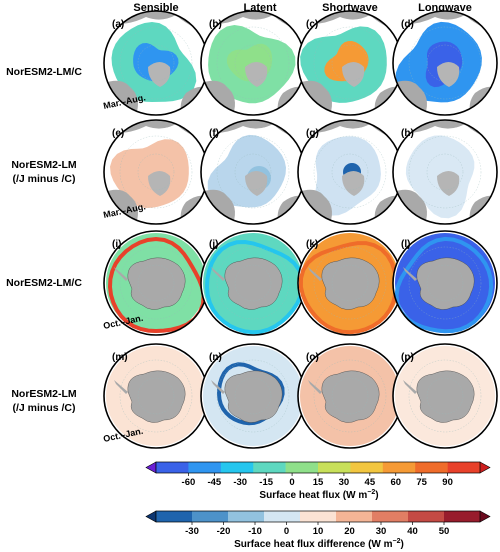 This screenshot has height=552, width=500. Describe the element at coordinates (120, 357) in the screenshot. I see `panel-label: (m)` at that location.